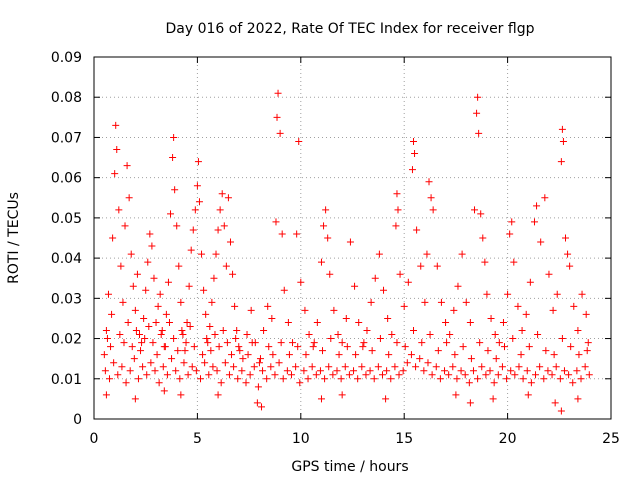 Image resolution: width=640 pixels, height=480 pixels. I want to click on y-tick-label: 0.01, so click(66, 380).